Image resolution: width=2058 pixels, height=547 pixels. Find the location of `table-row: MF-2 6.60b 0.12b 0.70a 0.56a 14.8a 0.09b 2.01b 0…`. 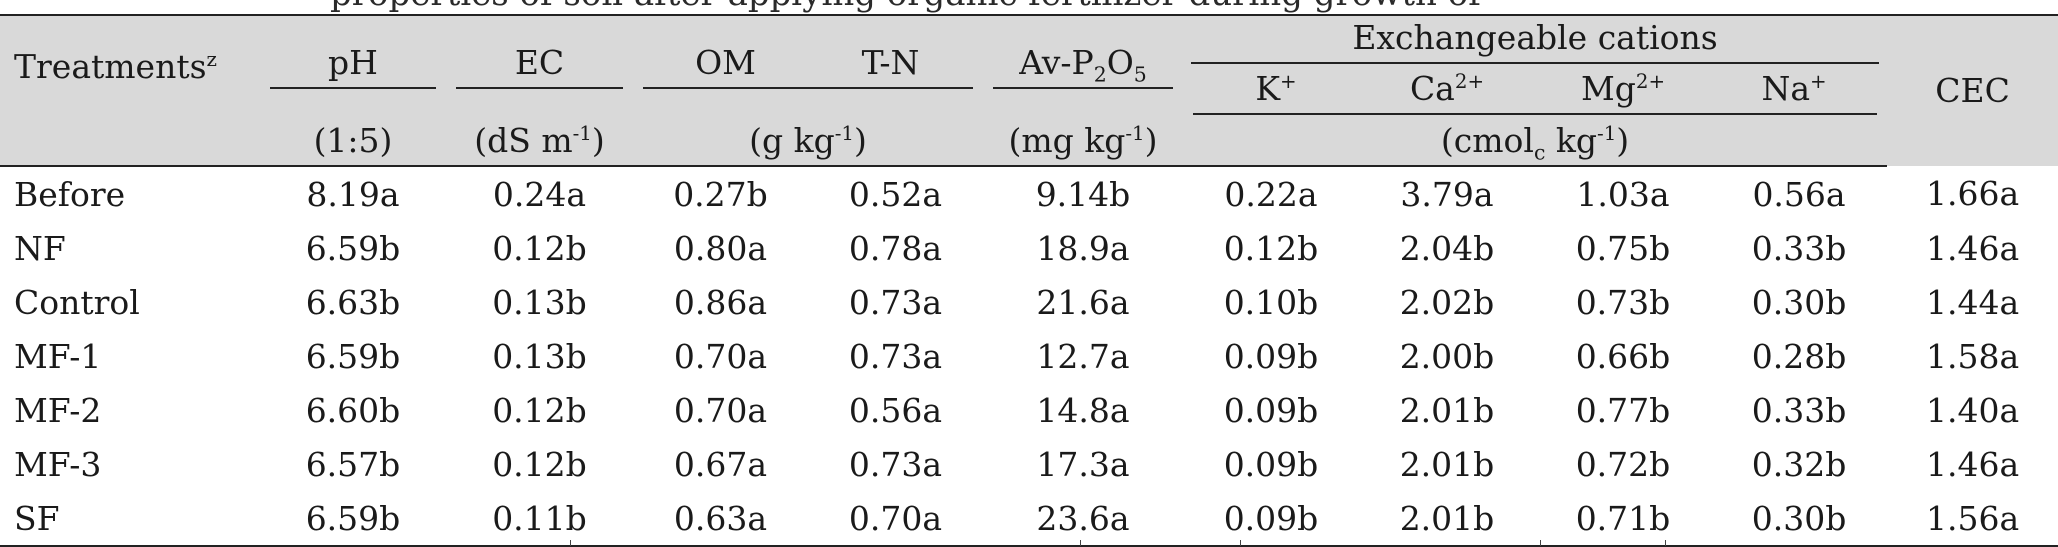

table-row: MF-2 6.60b 0.12b 0.70a 0.56a 14.8a 0.09b 2.01b 0… is located at coordinates (1029, 410).